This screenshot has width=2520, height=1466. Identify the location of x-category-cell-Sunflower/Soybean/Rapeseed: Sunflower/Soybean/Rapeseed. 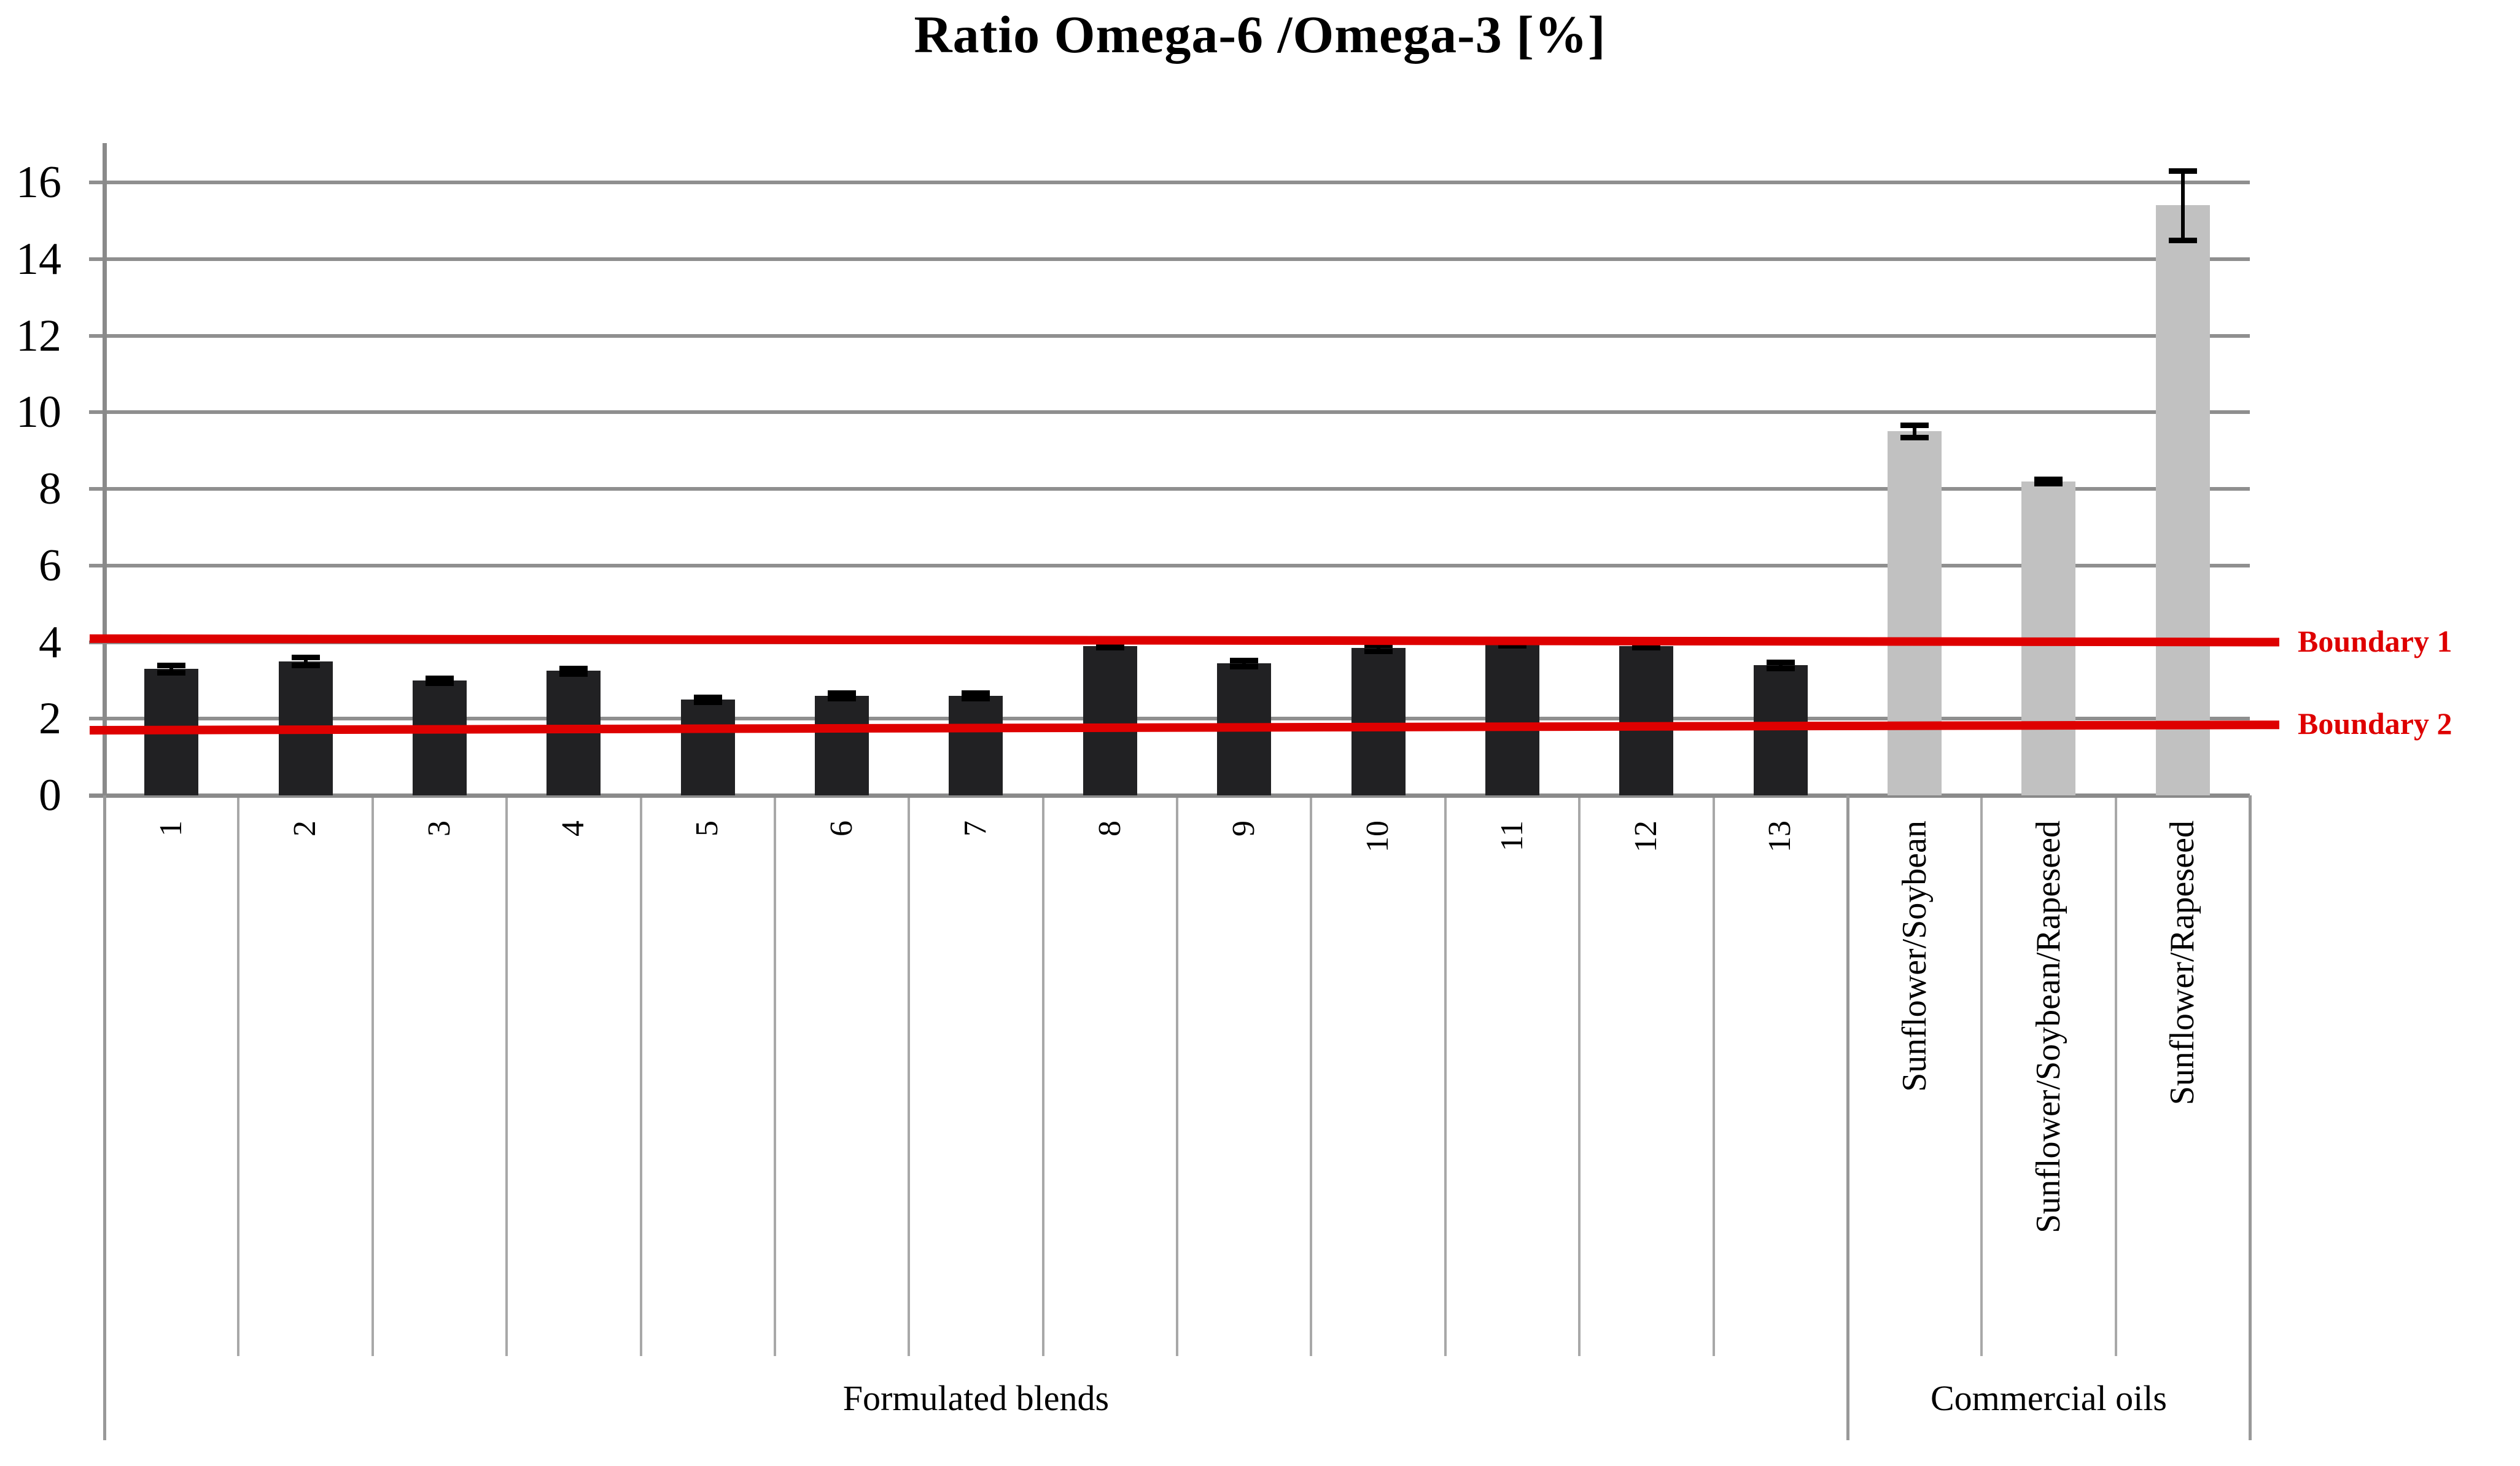
(2048, 1078).